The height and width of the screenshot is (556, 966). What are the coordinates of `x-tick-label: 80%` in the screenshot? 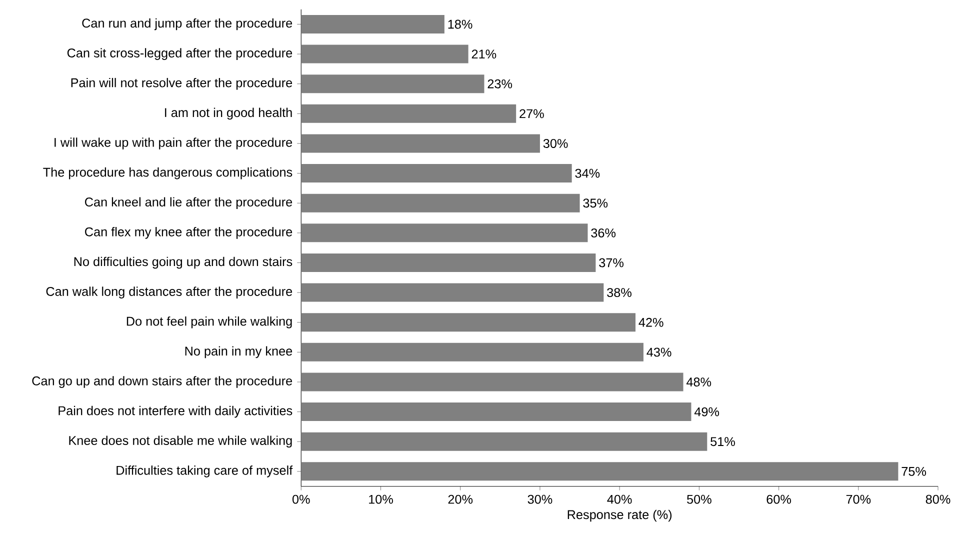 It's located at (938, 499).